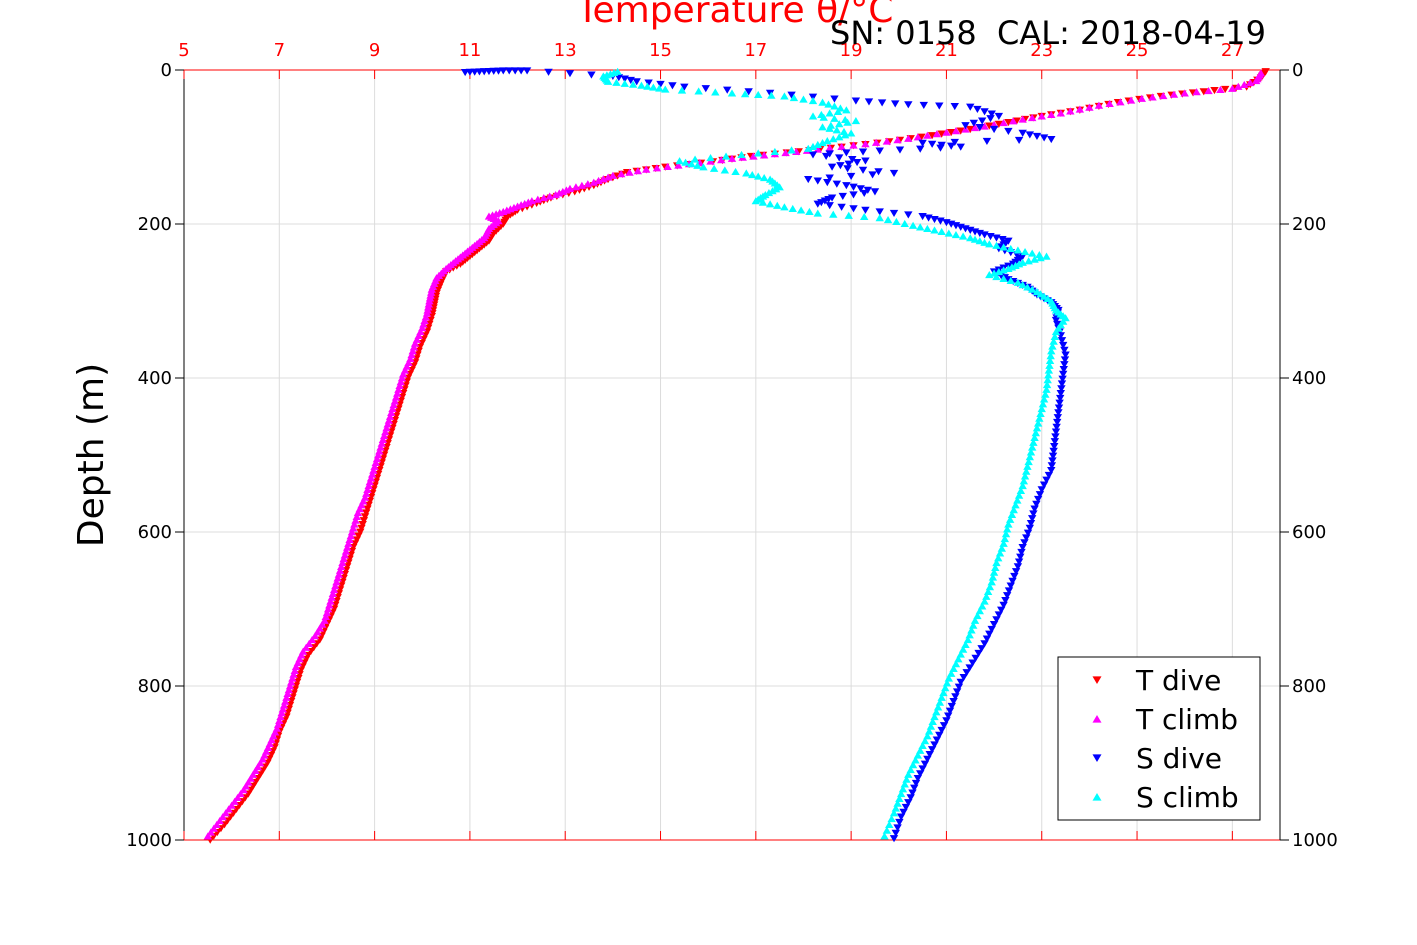  What do you see at coordinates (469, 50) in the screenshot?
I see `x-tick-label: 11` at bounding box center [469, 50].